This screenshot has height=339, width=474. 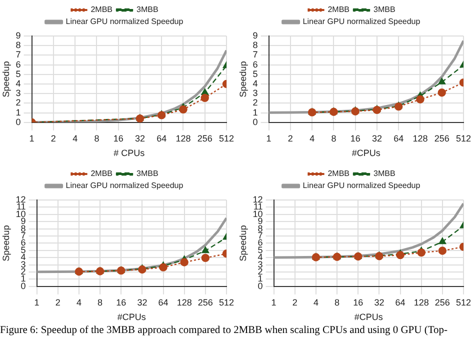 What do you see at coordinates (224, 330) in the screenshot?
I see `caption: Figure 6: Speedup of the 3MBB approach compared to 2MBB when scaling CPUs and using 0 GPU (Top-` at bounding box center [224, 330].